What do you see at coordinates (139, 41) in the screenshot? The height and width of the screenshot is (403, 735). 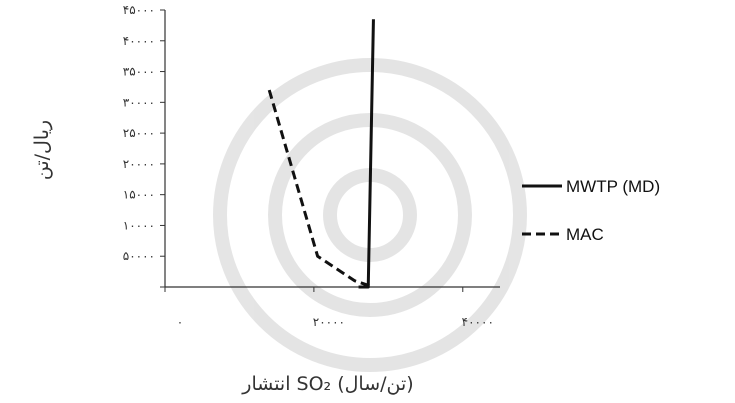 I see `y-tick-label: ۴۰۰۰۰` at bounding box center [139, 41].